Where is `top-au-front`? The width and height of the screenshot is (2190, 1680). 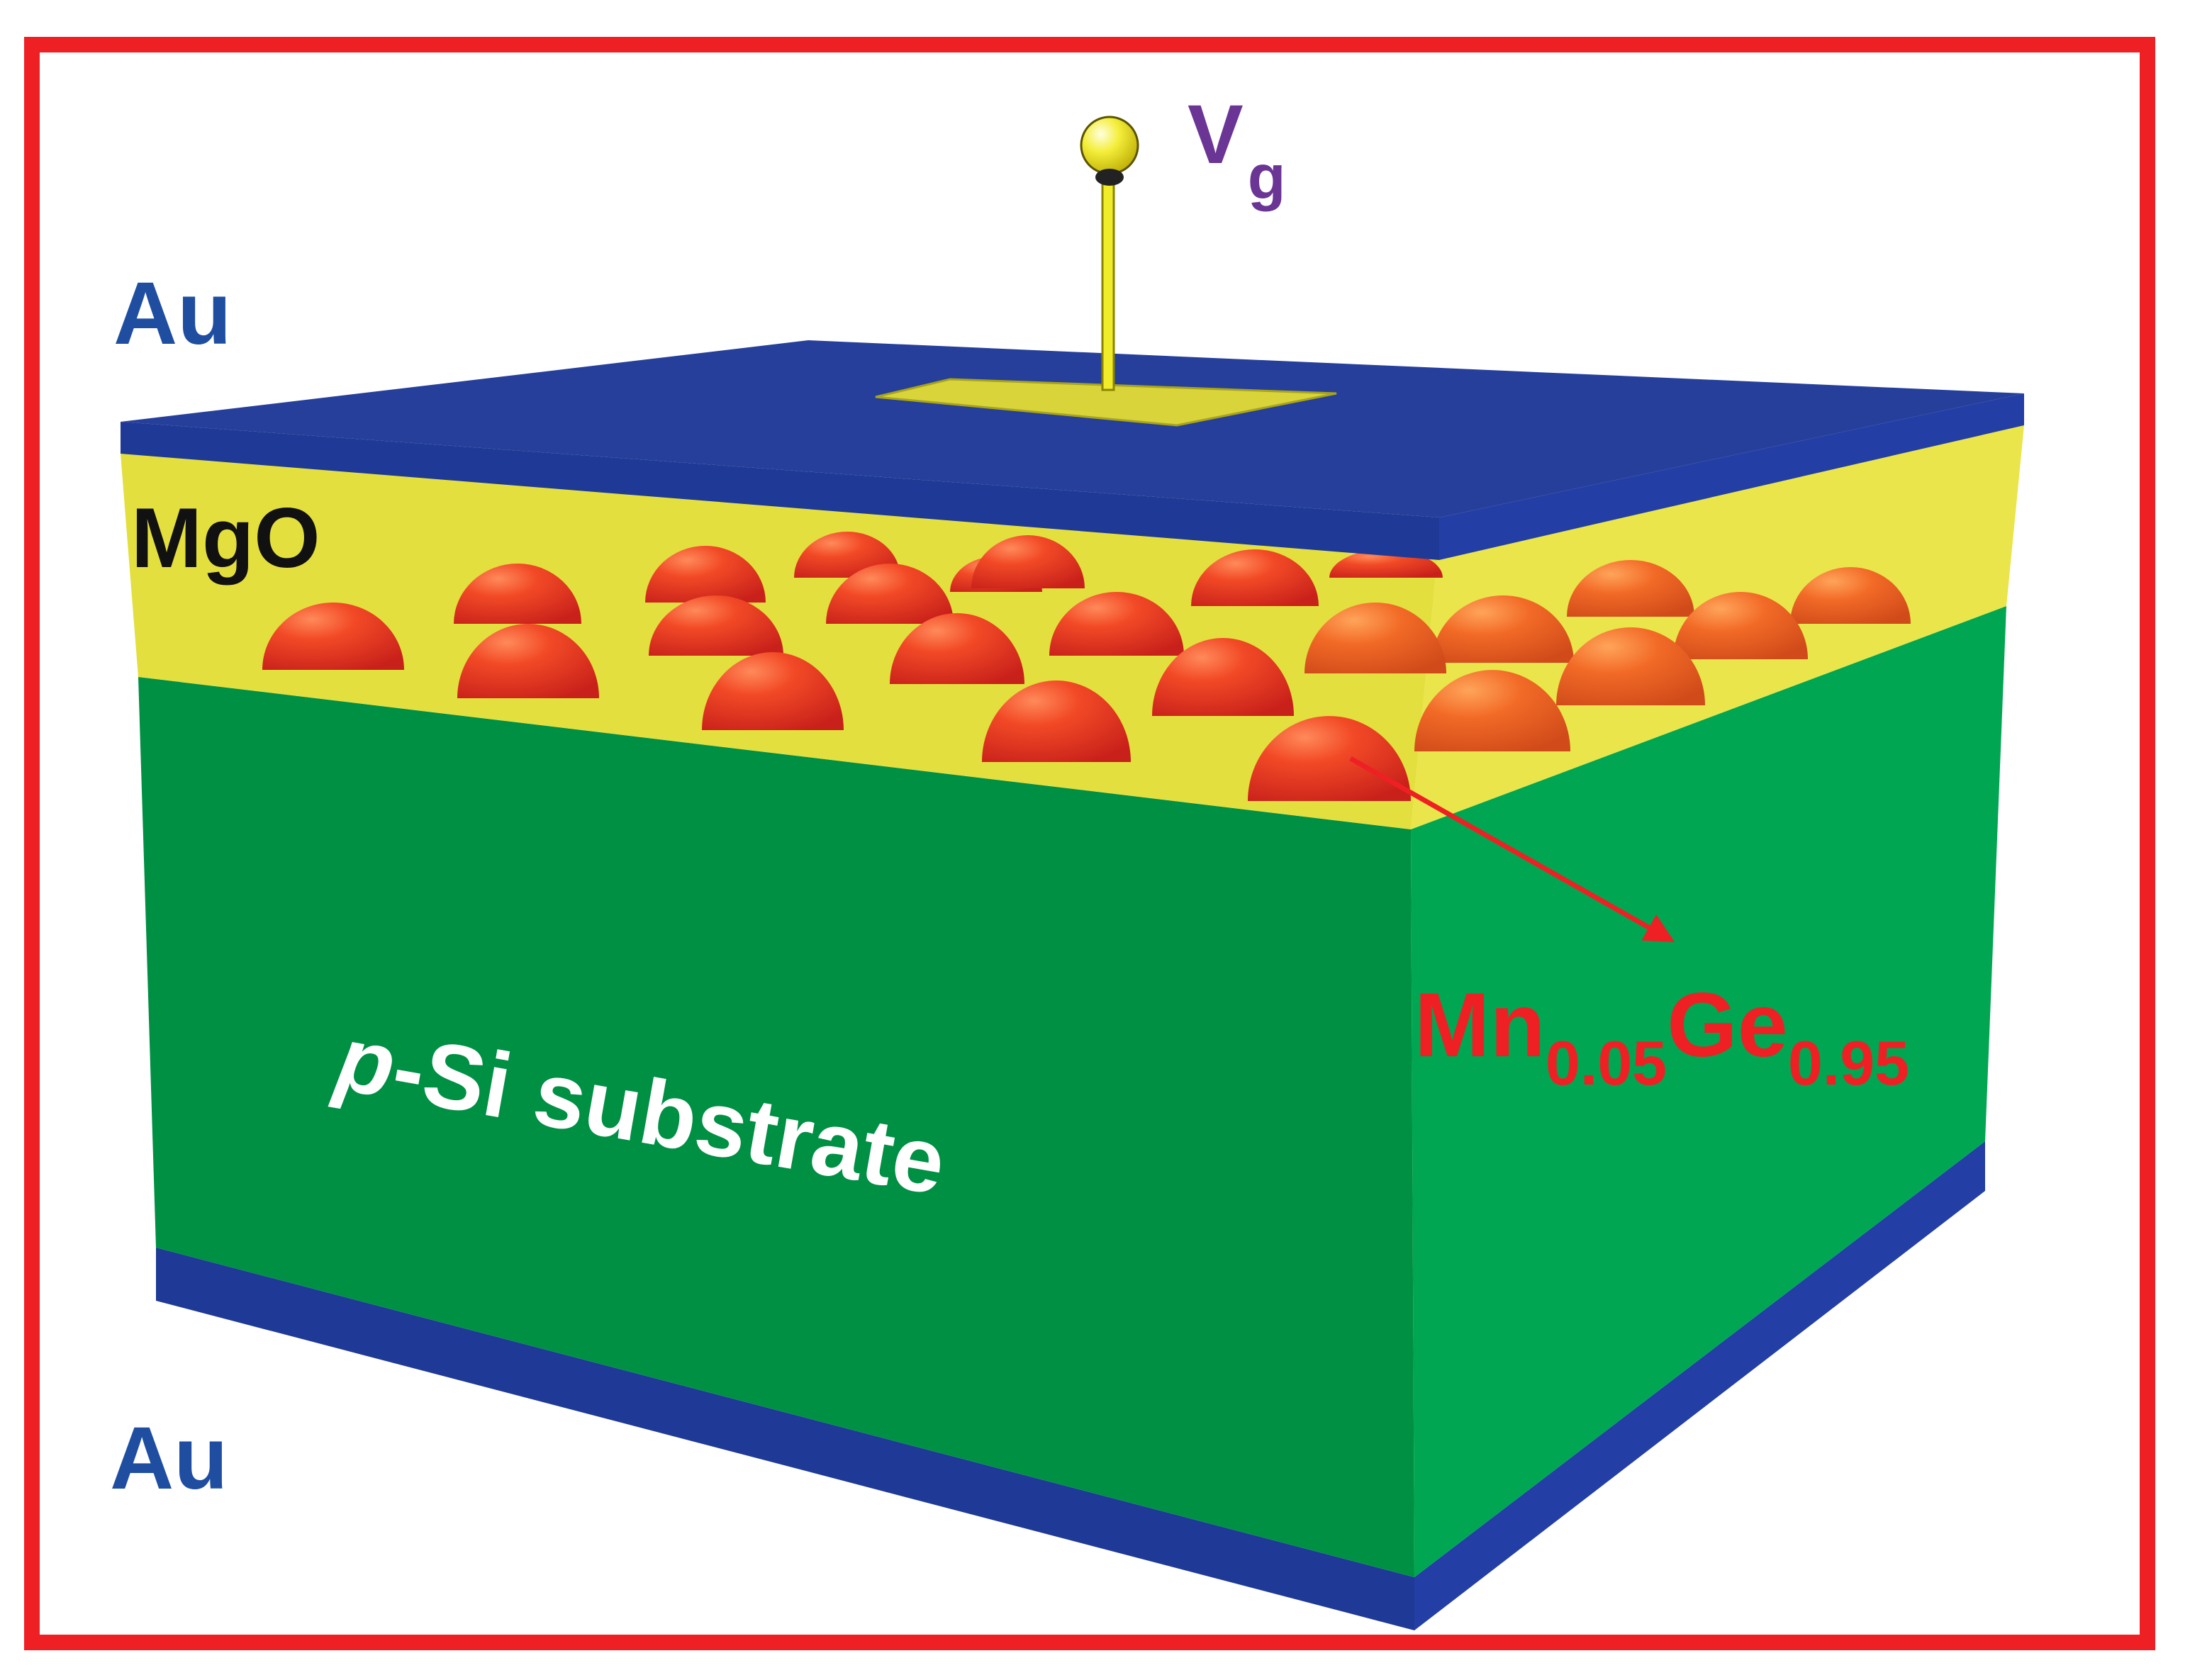
top-au-front is located at coordinates (780, 491).